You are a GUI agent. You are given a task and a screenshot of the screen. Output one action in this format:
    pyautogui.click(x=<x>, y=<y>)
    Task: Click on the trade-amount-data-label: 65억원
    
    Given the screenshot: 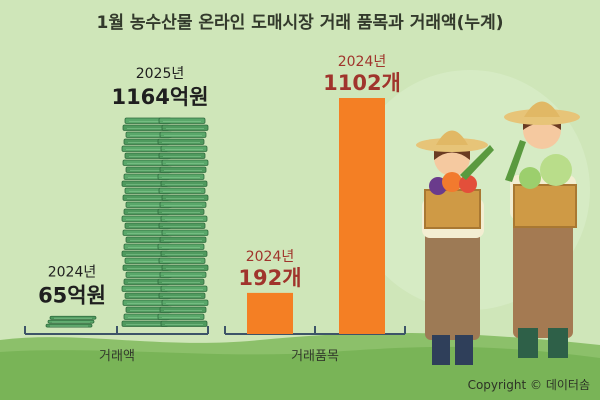 What is the action you would take?
    pyautogui.click(x=72, y=295)
    